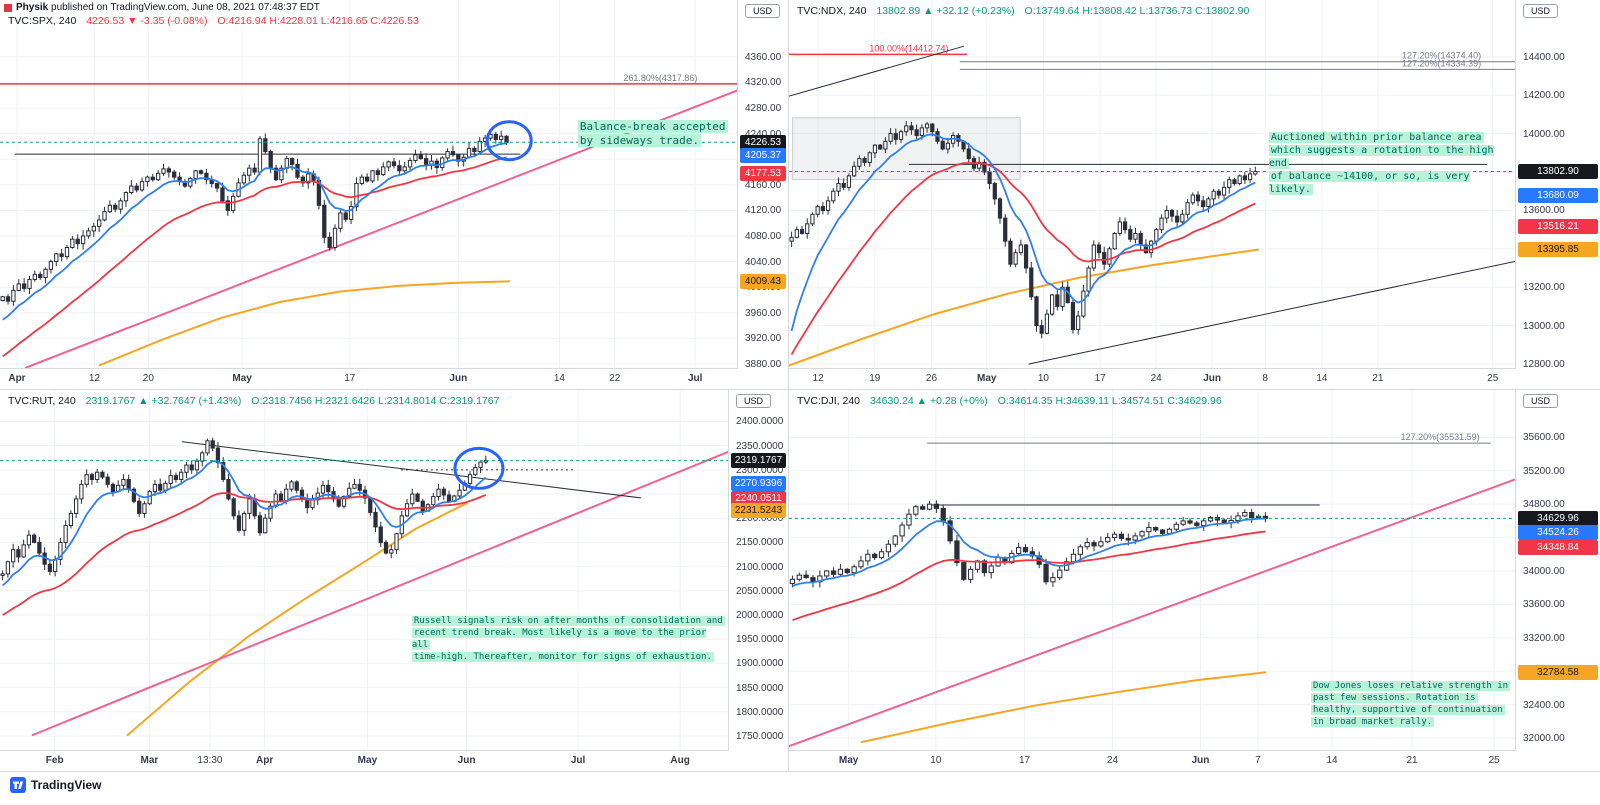  Describe the element at coordinates (818, 378) in the screenshot. I see `time-tick-label: 12` at that location.